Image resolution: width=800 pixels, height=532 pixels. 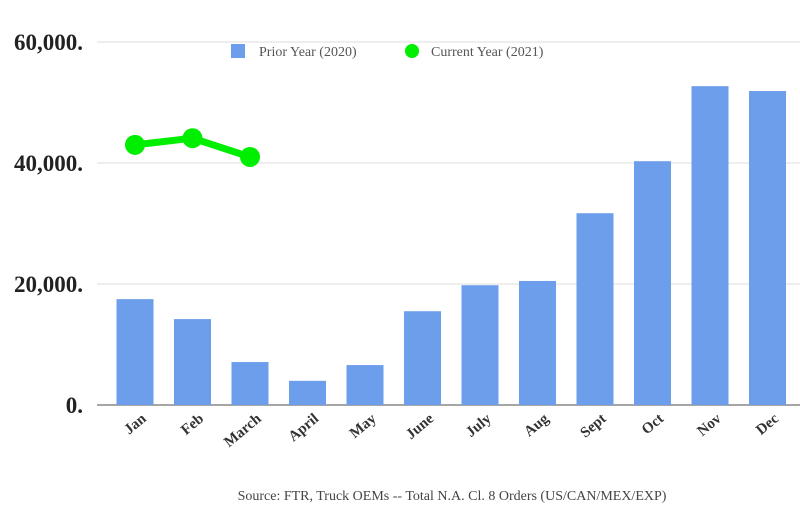 I want to click on legend-label-current-year: Current Year (2021), so click(x=487, y=52).